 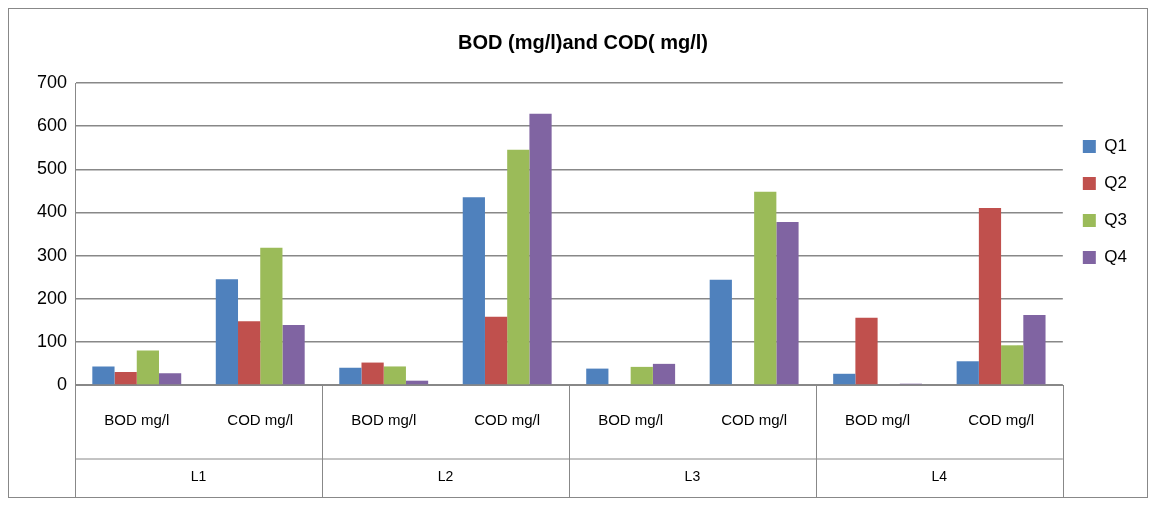 I want to click on text: L3, so click(x=692, y=475).